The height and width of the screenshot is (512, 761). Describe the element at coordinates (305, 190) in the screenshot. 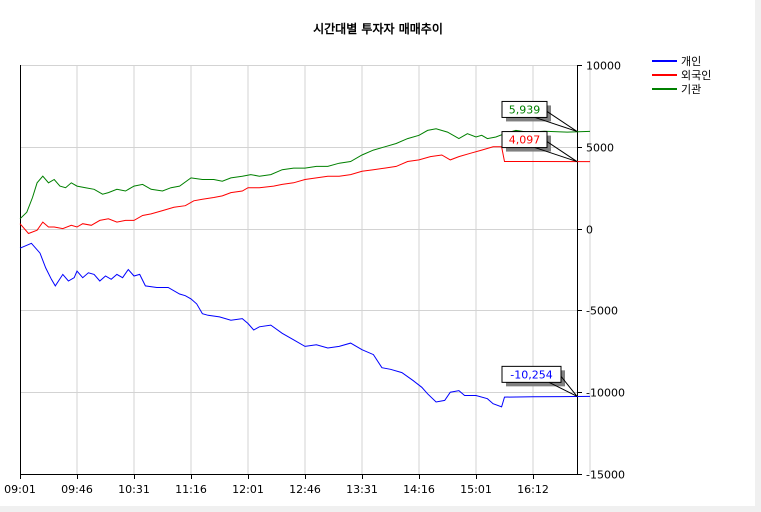

I see `series-line-외국인` at that location.